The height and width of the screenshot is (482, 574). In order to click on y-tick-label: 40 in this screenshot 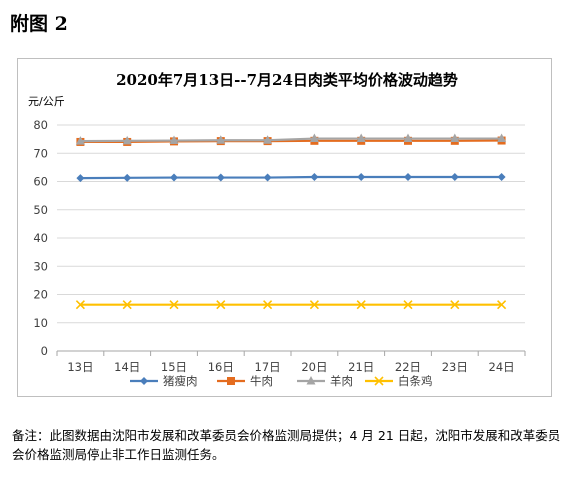, I will do `click(40, 238)`.